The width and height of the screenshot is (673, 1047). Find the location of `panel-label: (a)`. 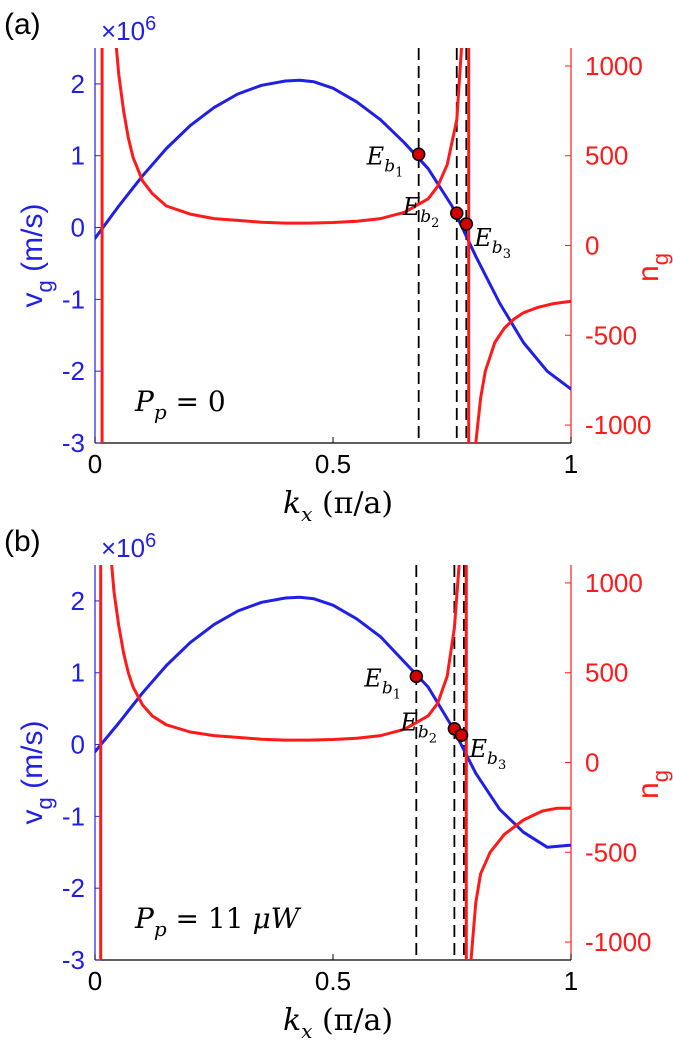

panel-label: (a) is located at coordinates (22, 24).